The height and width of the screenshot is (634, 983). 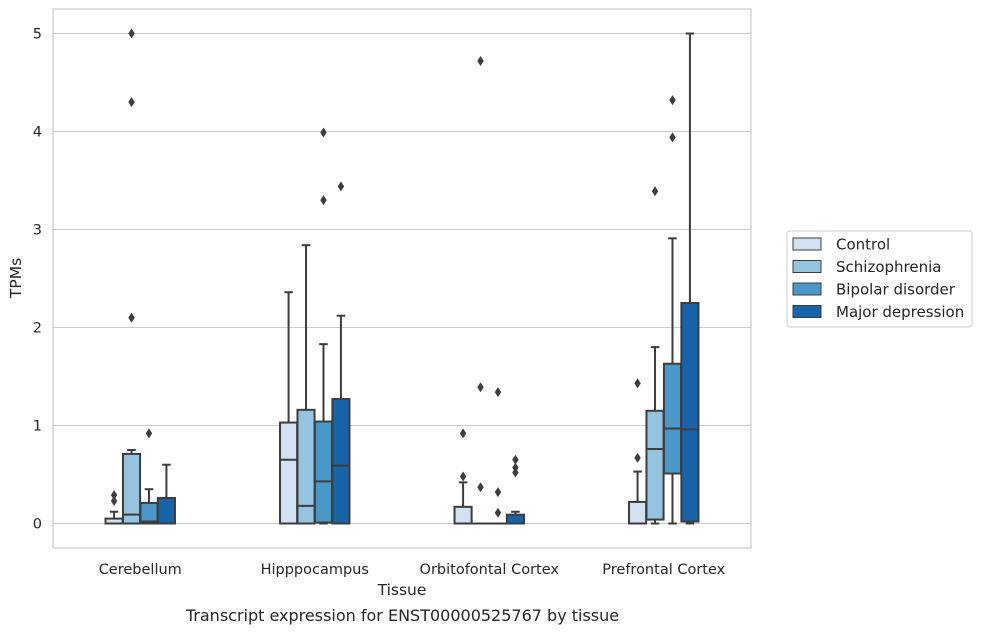 What do you see at coordinates (37, 35) in the screenshot?
I see `y-tick-label: 5` at bounding box center [37, 35].